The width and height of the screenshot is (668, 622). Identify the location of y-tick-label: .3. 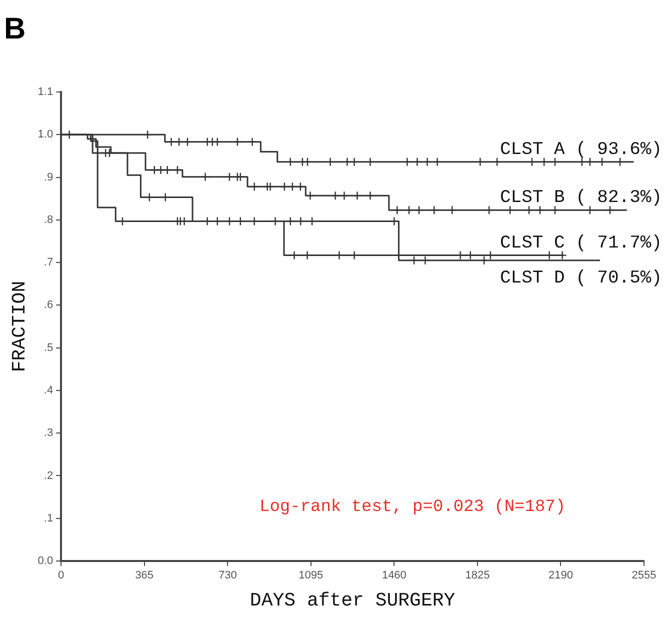
(49, 433).